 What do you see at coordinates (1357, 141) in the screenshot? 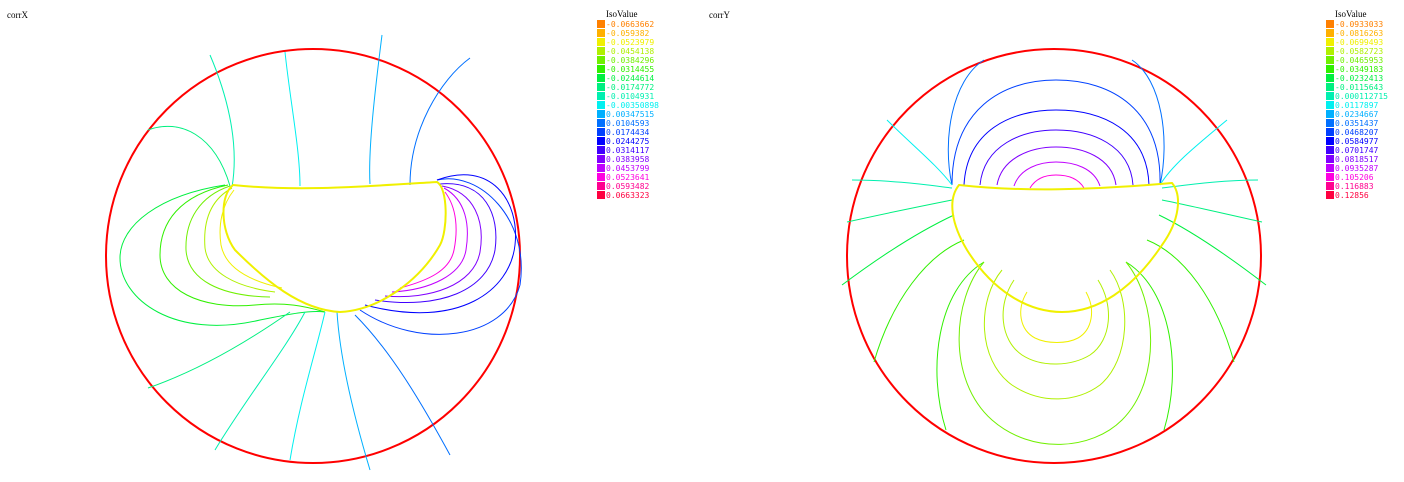
I see `legend-value: 0.0584977` at bounding box center [1357, 141].